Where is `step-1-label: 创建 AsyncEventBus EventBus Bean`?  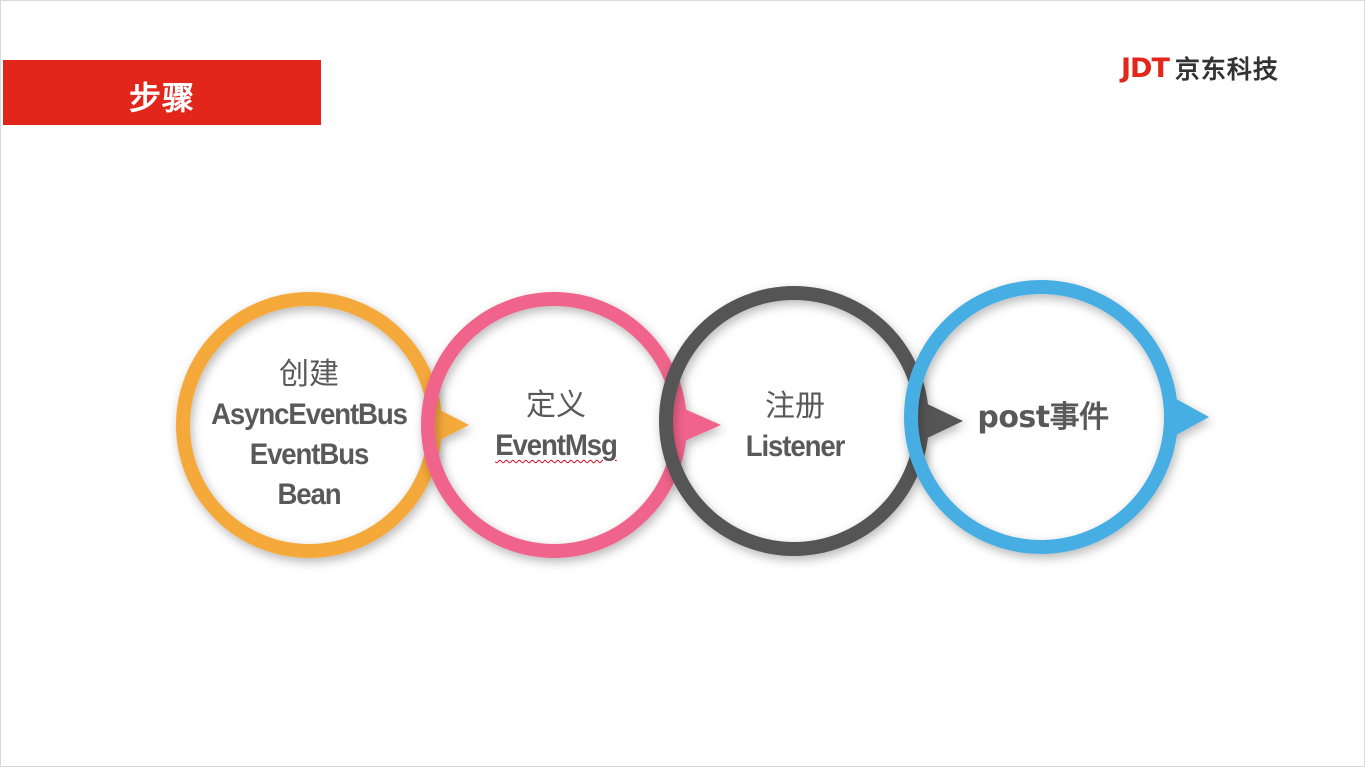
step-1-label: 创建 AsyncEventBus EventBus Bean is located at coordinates (309, 435).